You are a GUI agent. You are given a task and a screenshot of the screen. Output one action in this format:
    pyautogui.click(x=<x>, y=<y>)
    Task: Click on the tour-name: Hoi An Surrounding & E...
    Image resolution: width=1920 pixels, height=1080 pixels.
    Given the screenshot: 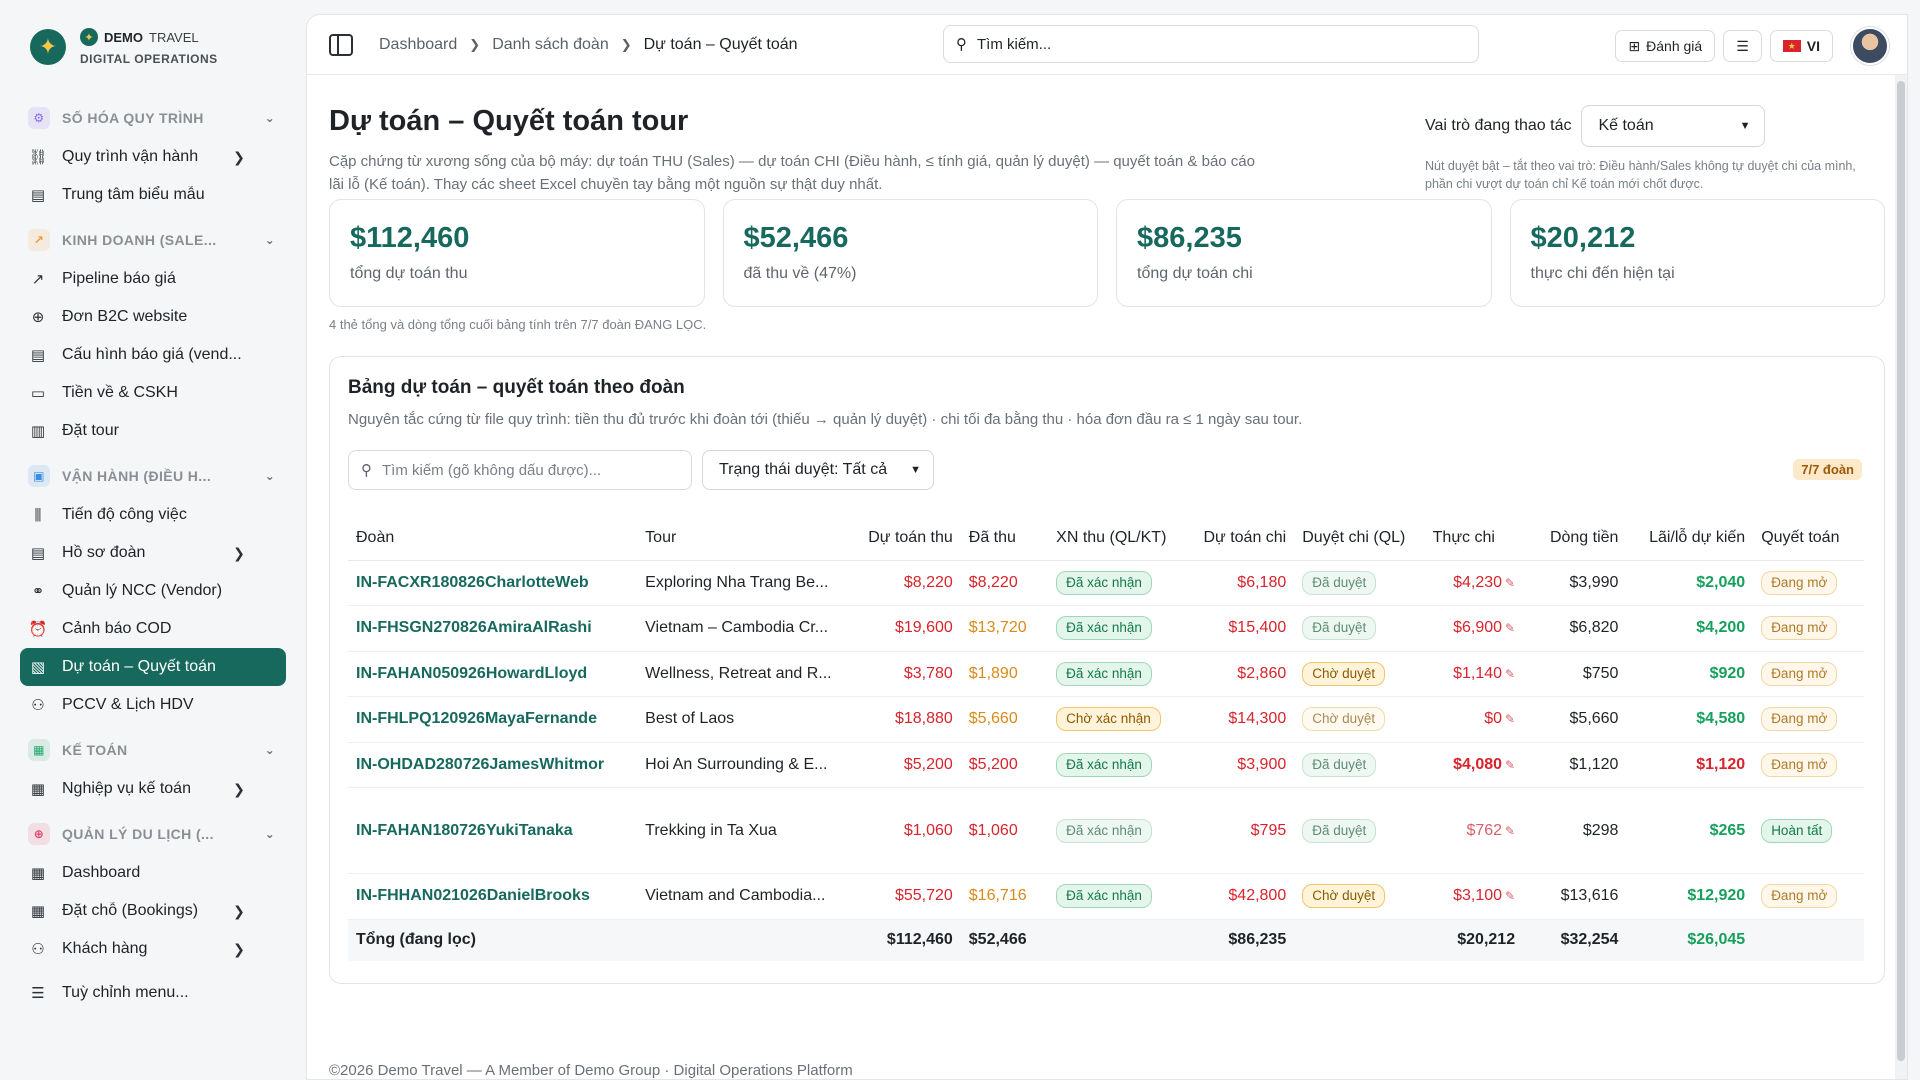 What is the action you would take?
    pyautogui.click(x=743, y=765)
    